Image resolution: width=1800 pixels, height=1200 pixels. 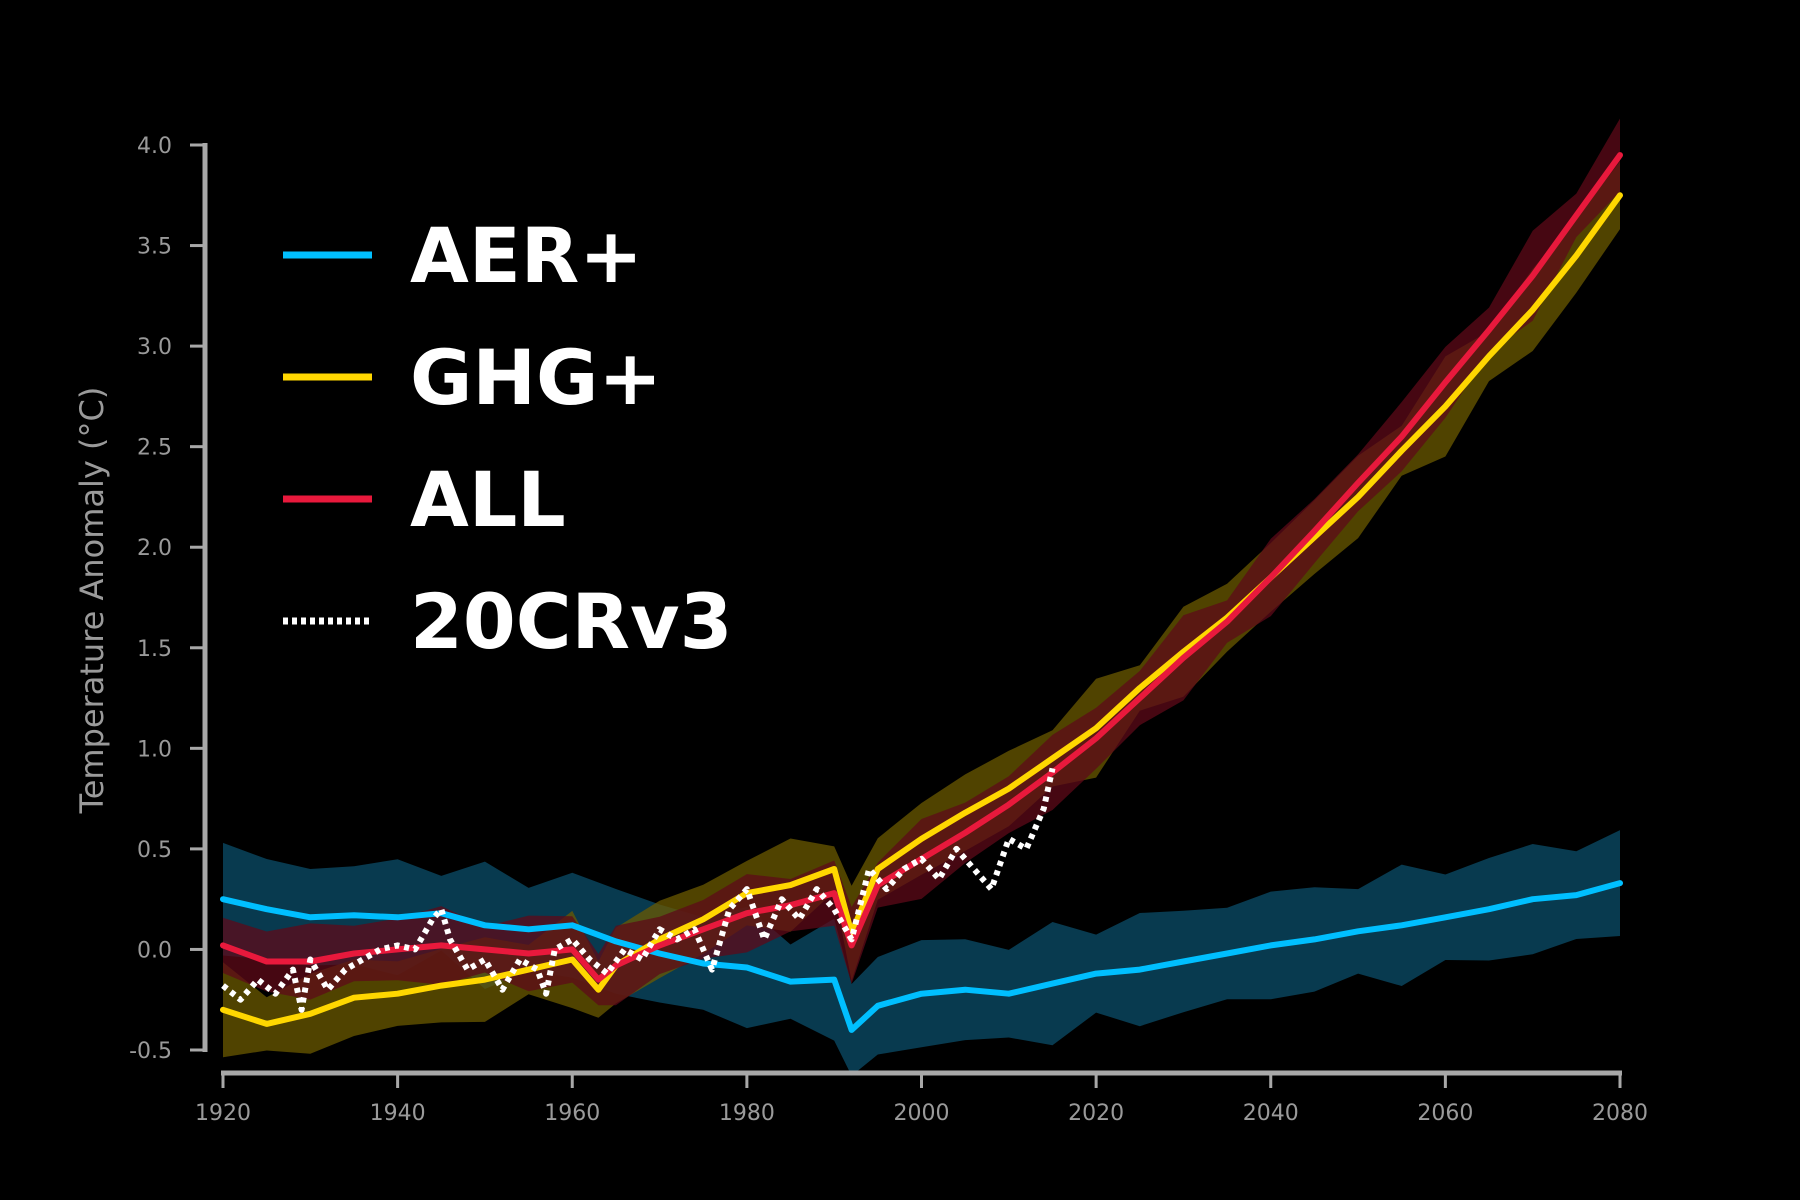 I want to click on x-tick-label: 1920, so click(x=223, y=1113).